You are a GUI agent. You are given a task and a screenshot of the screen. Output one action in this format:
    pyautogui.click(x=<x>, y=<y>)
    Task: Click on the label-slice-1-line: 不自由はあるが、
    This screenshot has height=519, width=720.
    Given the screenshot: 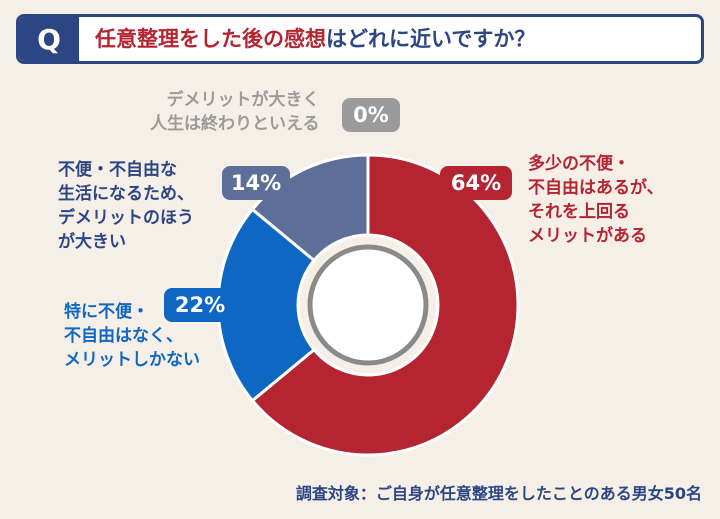 What is the action you would take?
    pyautogui.click(x=596, y=188)
    